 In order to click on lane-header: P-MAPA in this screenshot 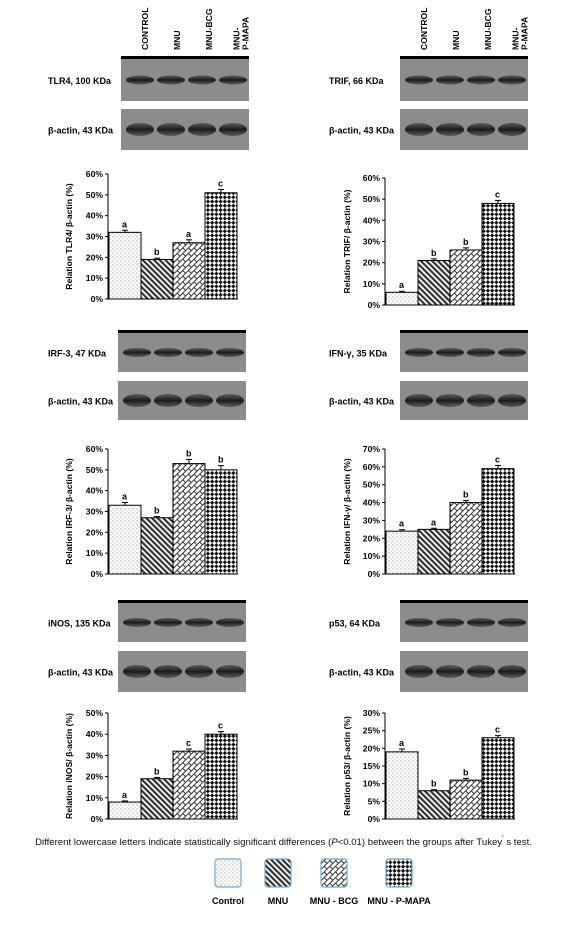, I will do `click(246, 33)`.